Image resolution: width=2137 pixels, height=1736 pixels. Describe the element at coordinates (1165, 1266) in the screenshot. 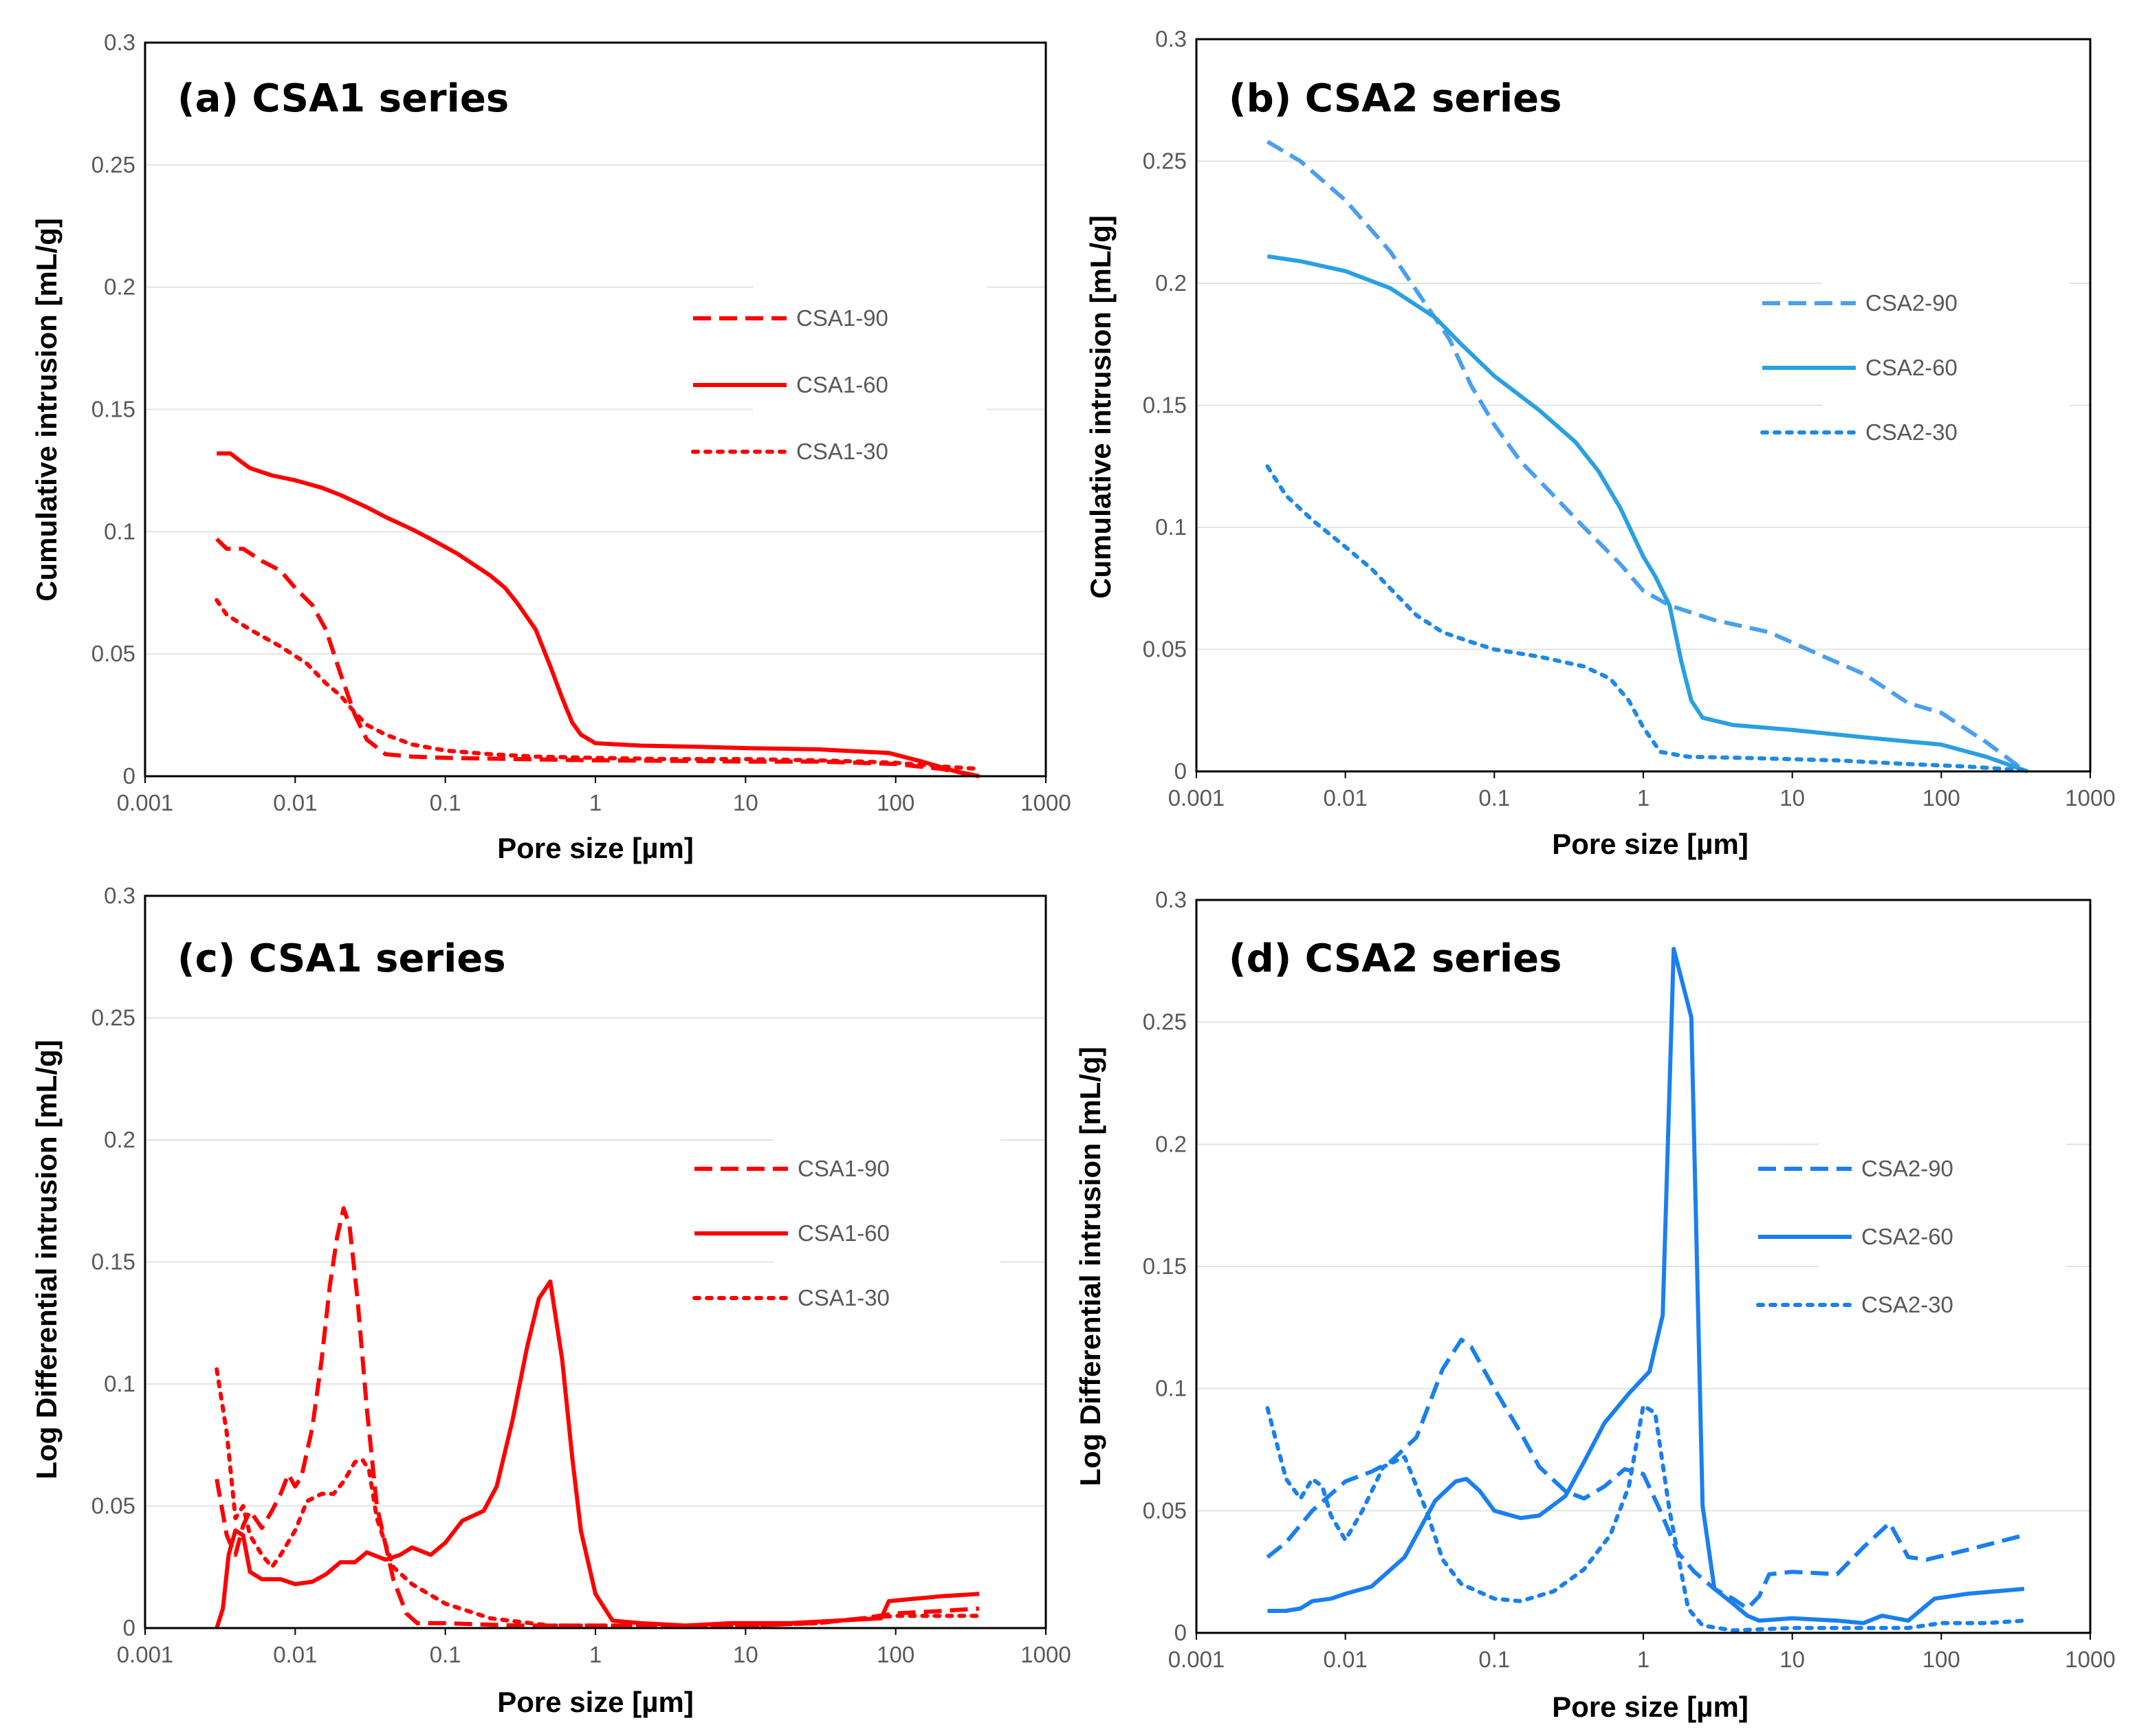

I see `panel-d-y-tick-label: 0.15` at that location.